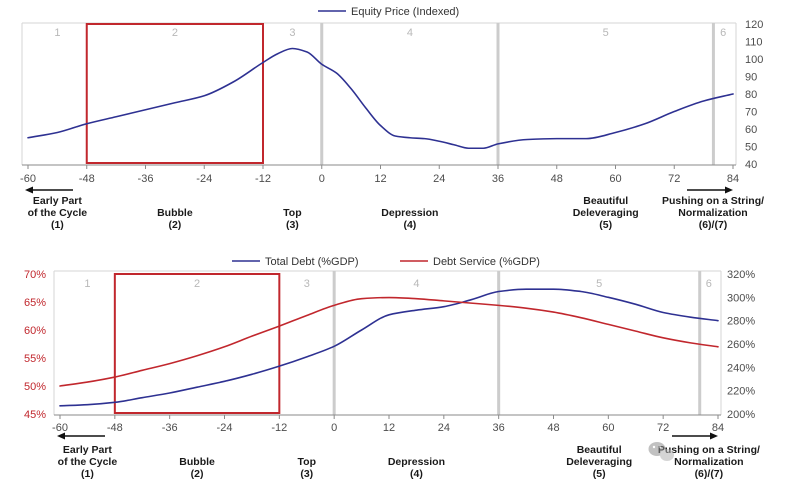  Describe the element at coordinates (175, 33) in the screenshot. I see `phase-number: 2` at that location.